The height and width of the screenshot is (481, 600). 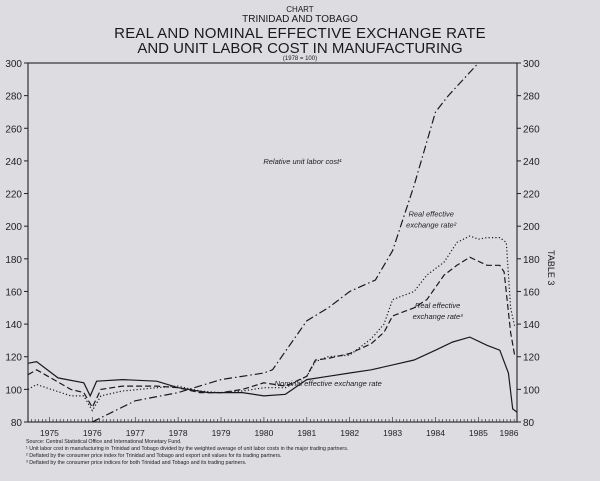 I want to click on x-tick-label: 1980, so click(x=263, y=433).